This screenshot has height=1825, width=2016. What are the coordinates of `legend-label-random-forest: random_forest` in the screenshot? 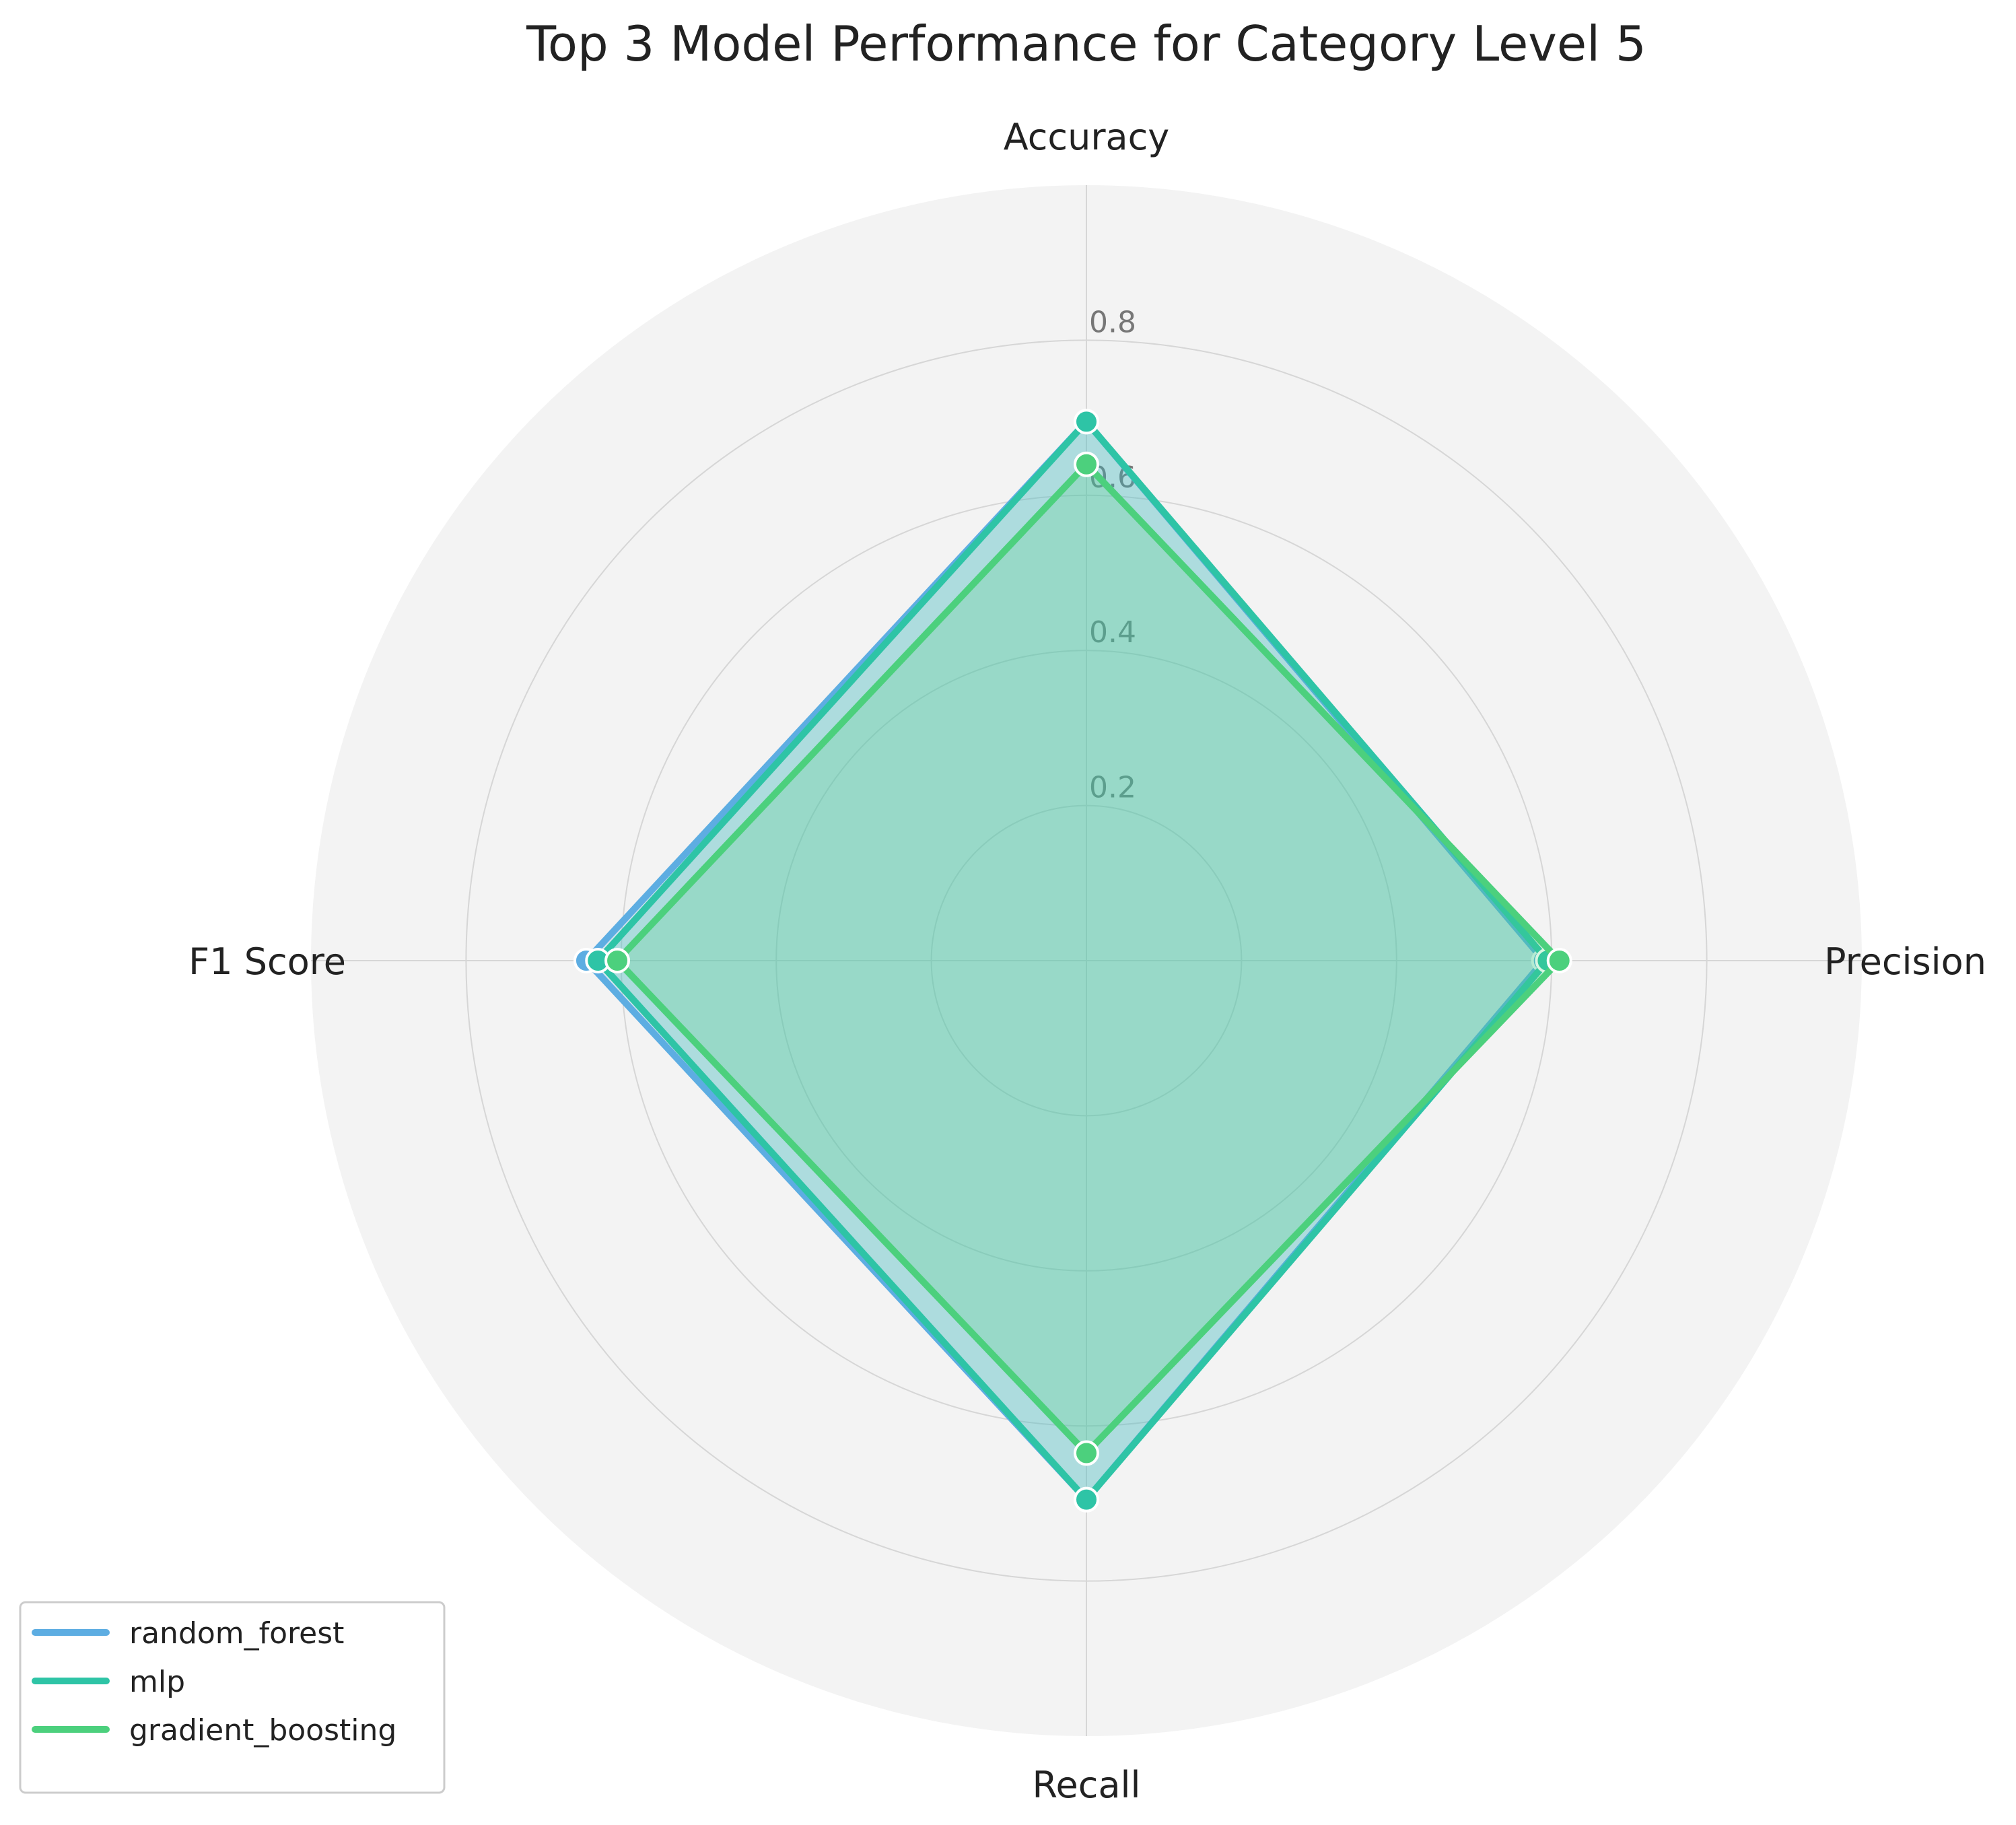 It's located at (236, 1633).